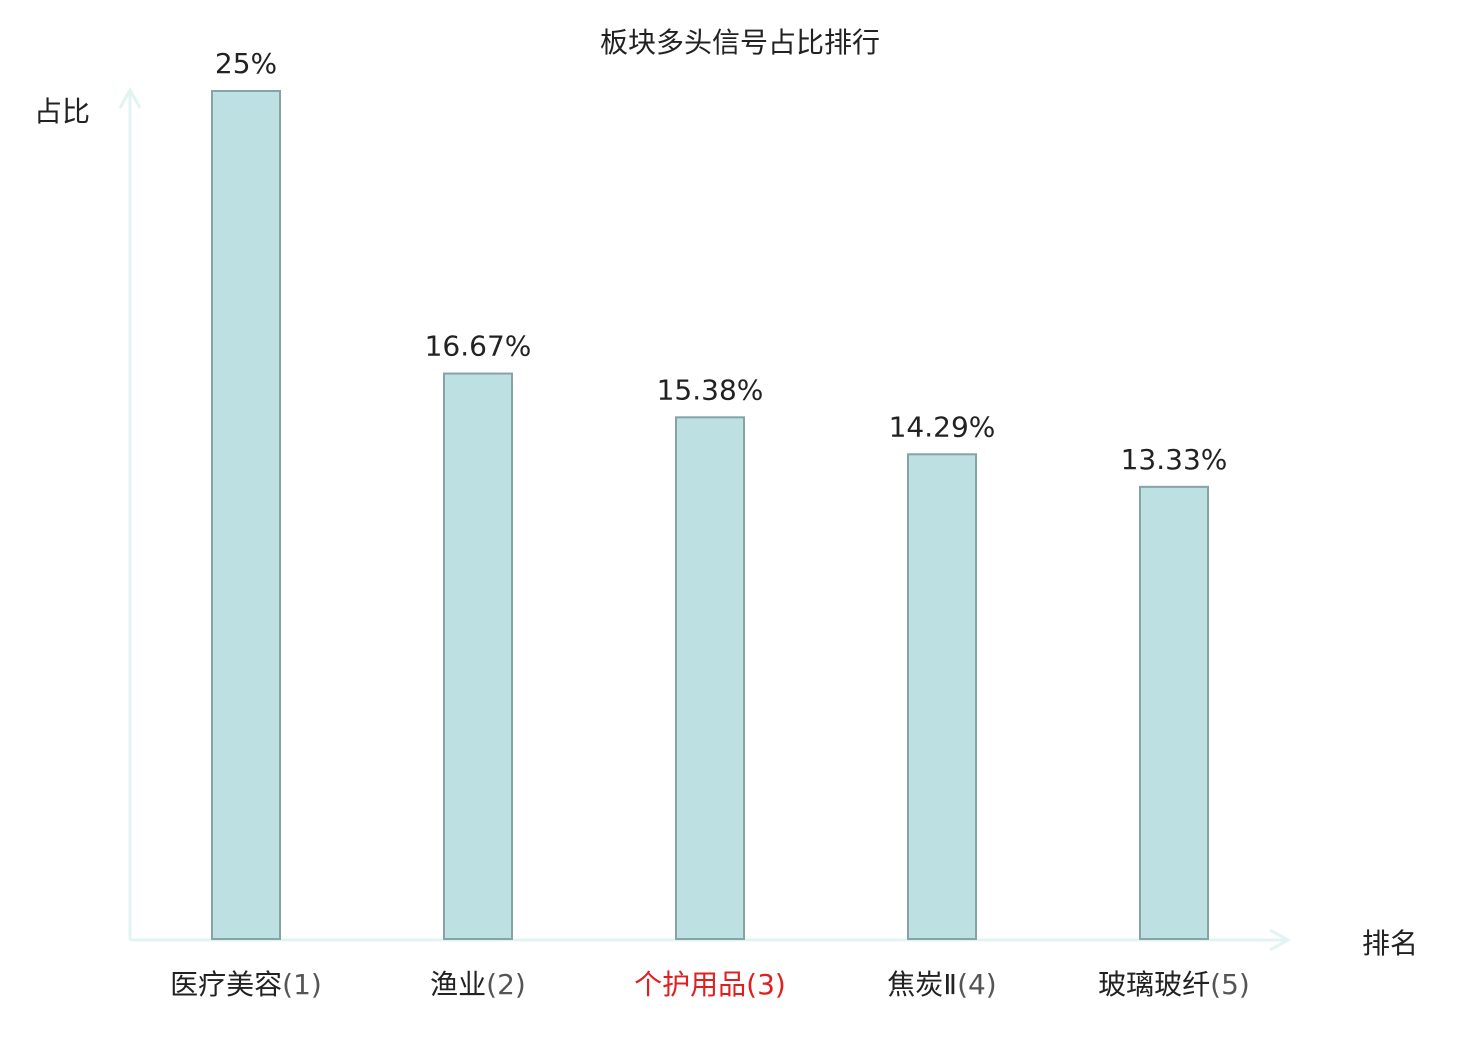  I want to click on x-tick-label: 焦炭Ⅱ(4), so click(941, 984).